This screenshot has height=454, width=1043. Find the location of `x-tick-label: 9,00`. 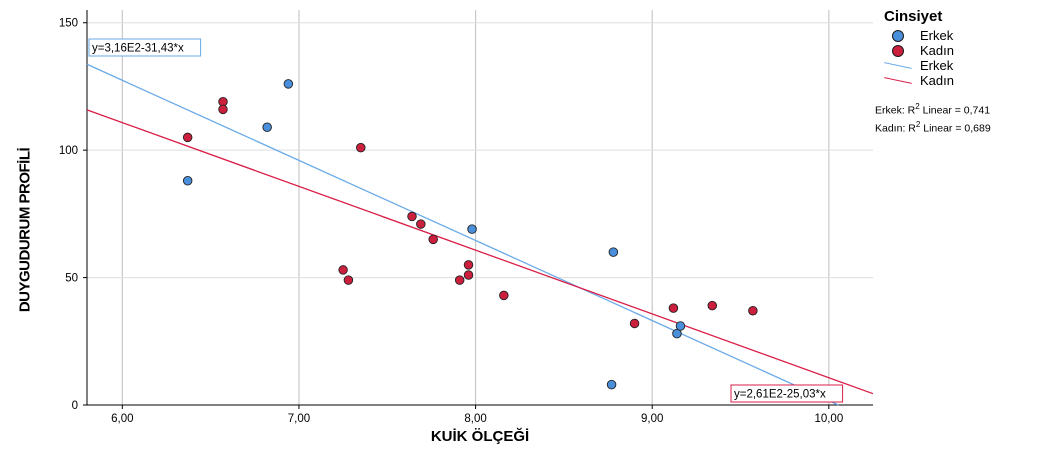

x-tick-label: 9,00 is located at coordinates (652, 419).